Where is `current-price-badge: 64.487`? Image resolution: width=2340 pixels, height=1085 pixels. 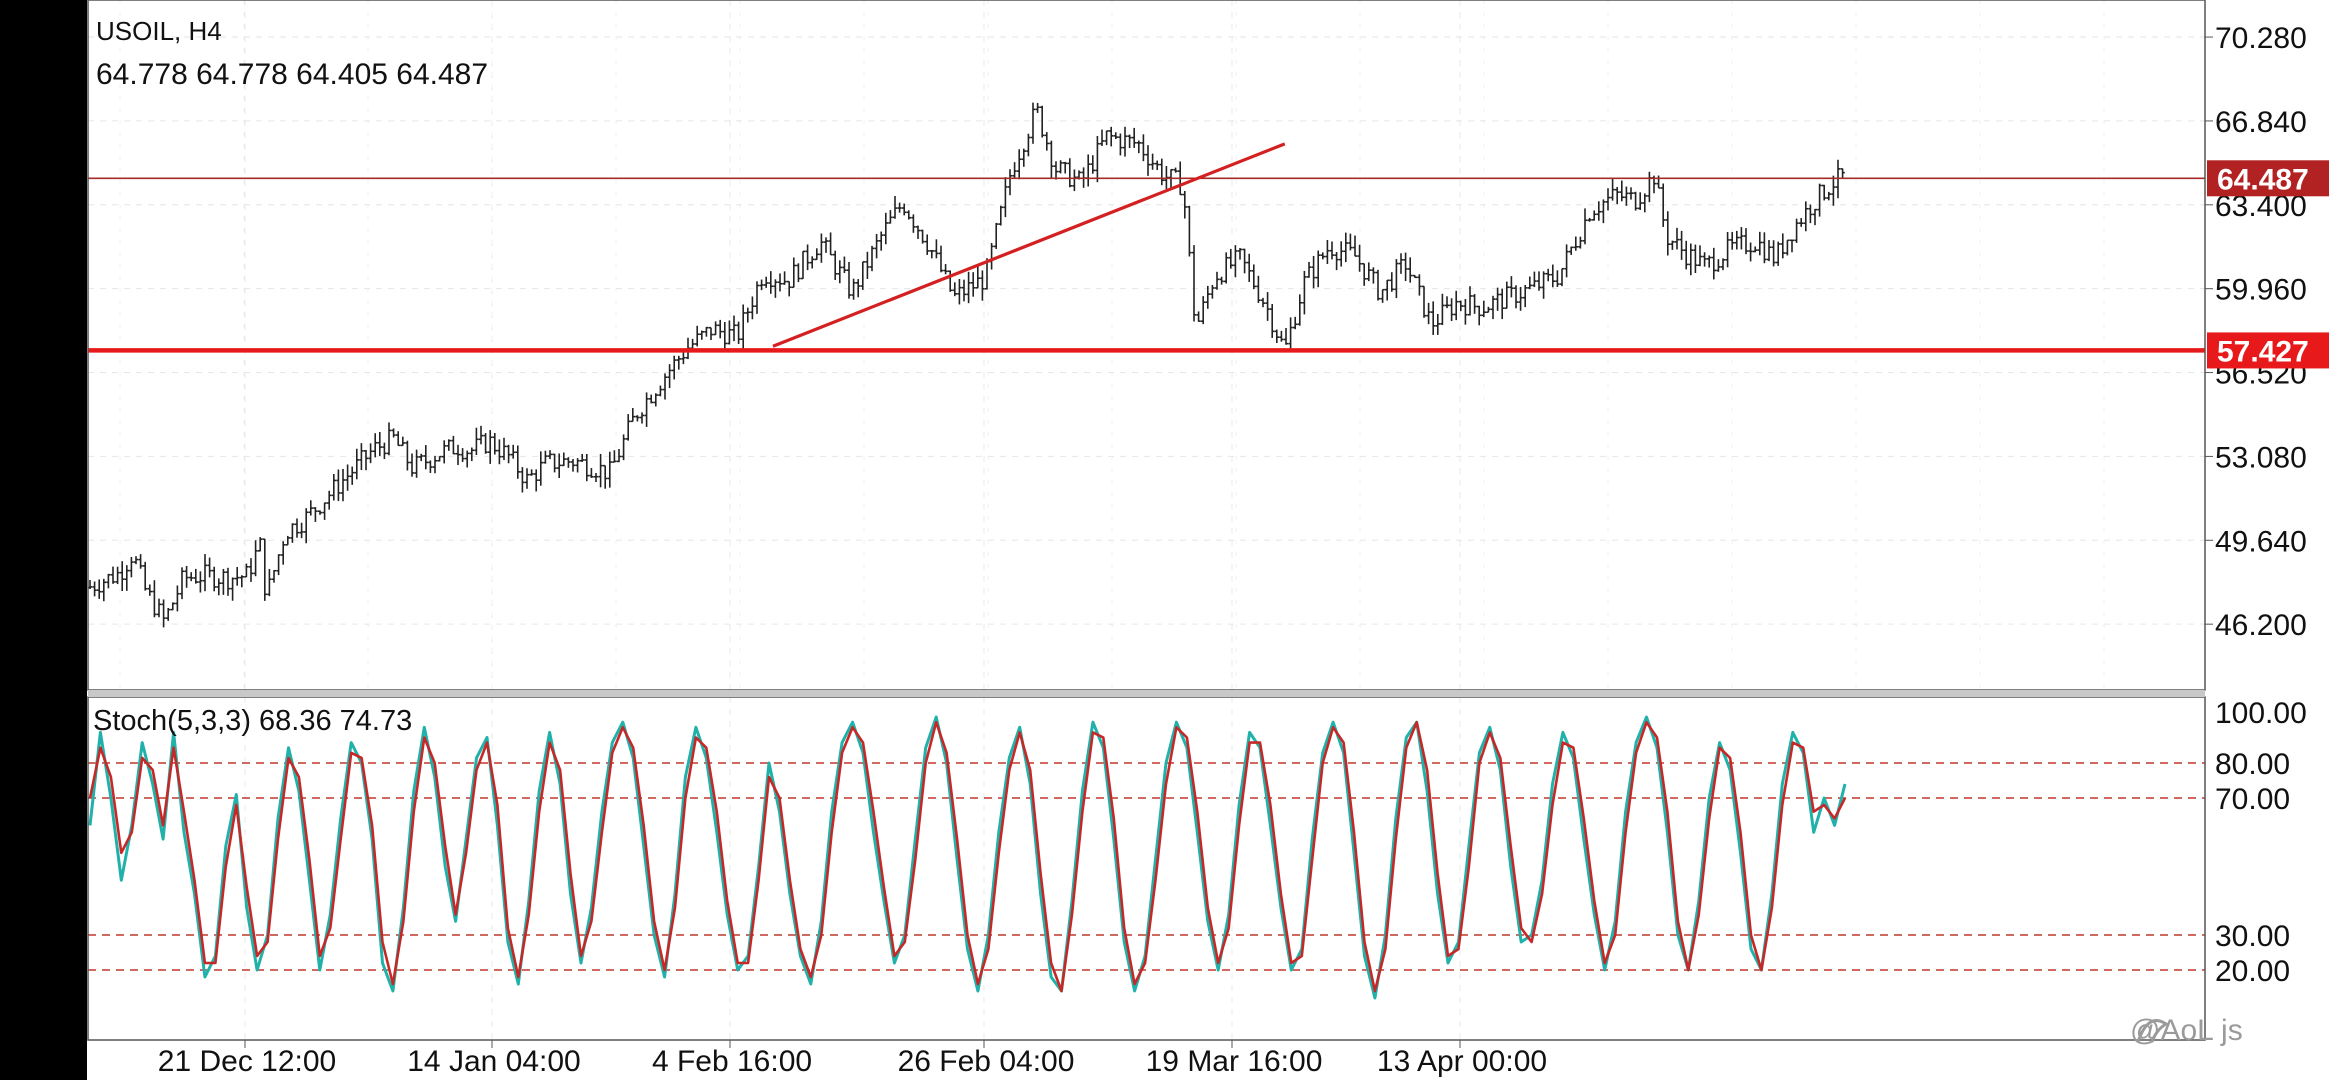
current-price-badge: 64.487 is located at coordinates (2268, 178).